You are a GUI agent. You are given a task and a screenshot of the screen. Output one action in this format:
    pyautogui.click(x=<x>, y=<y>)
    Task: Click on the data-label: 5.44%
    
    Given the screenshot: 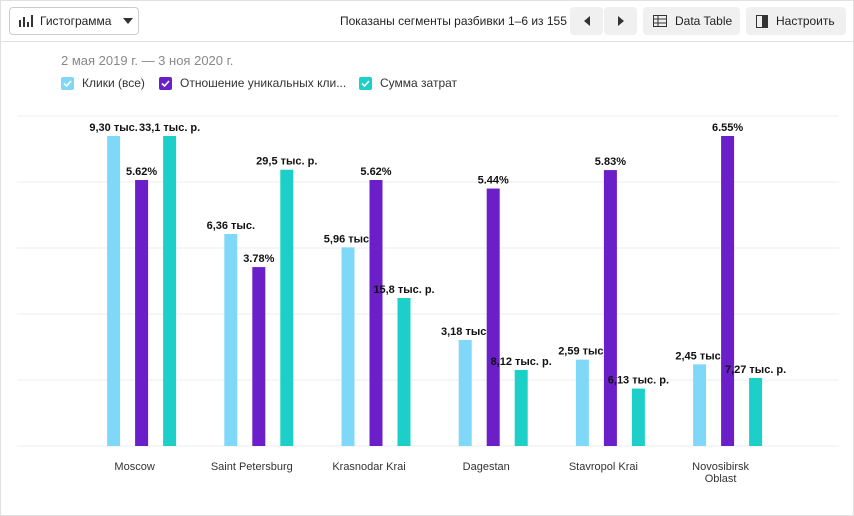 What is the action you would take?
    pyautogui.click(x=493, y=181)
    